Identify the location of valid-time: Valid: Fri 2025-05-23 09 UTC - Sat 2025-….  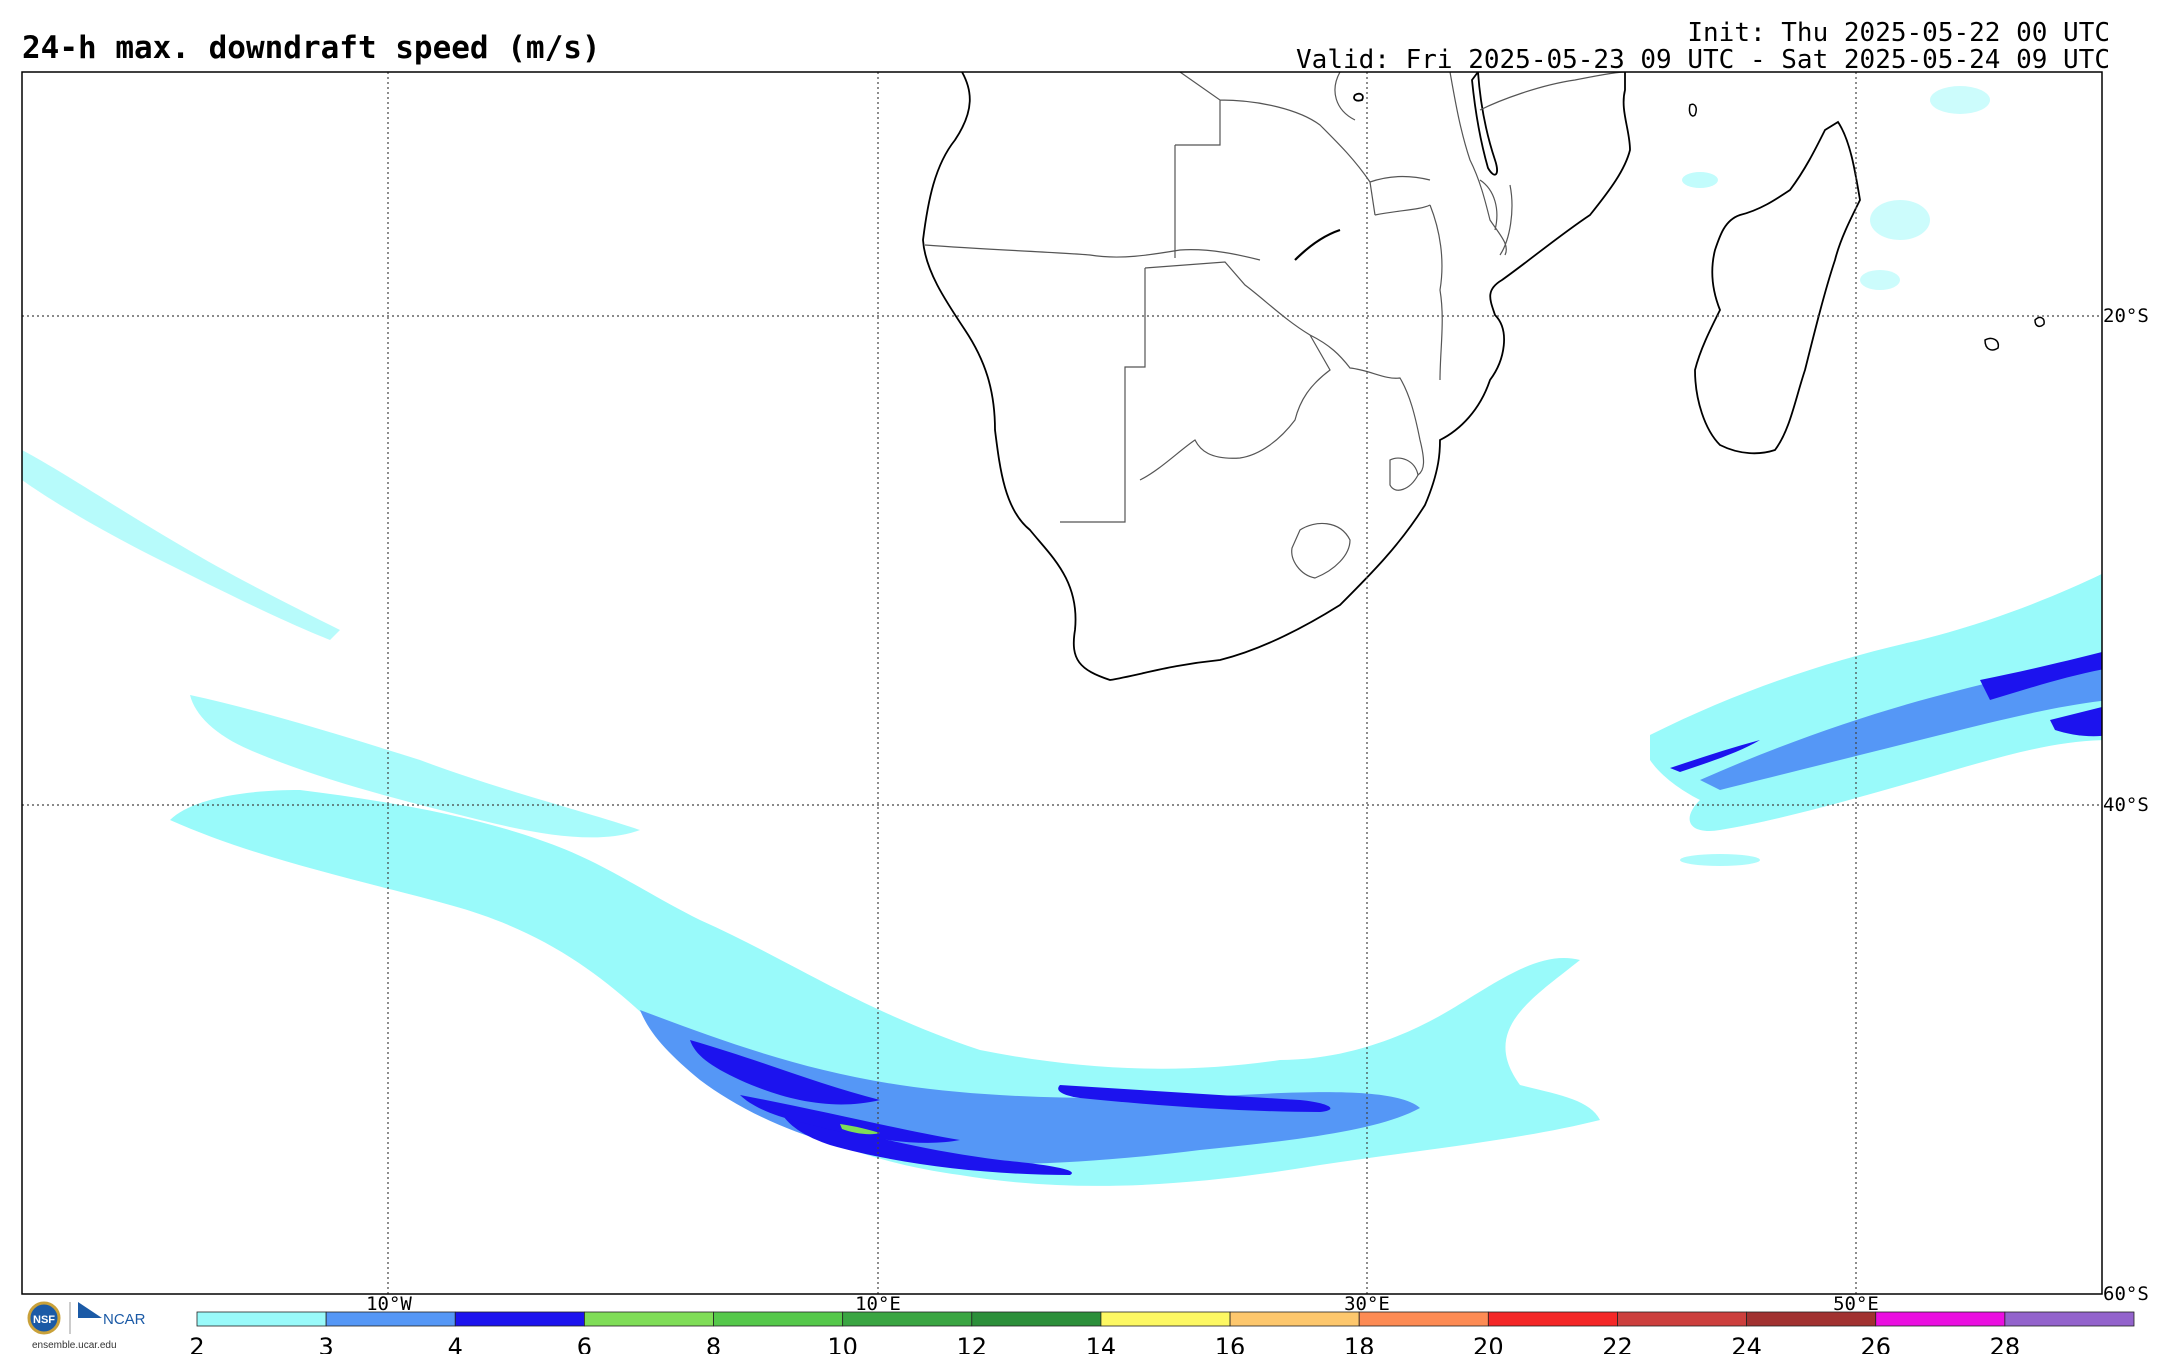
(1703, 60).